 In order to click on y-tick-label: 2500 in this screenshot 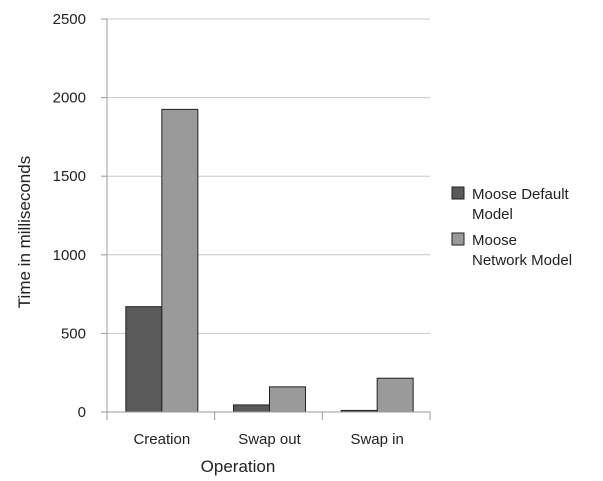, I will do `click(69, 19)`.